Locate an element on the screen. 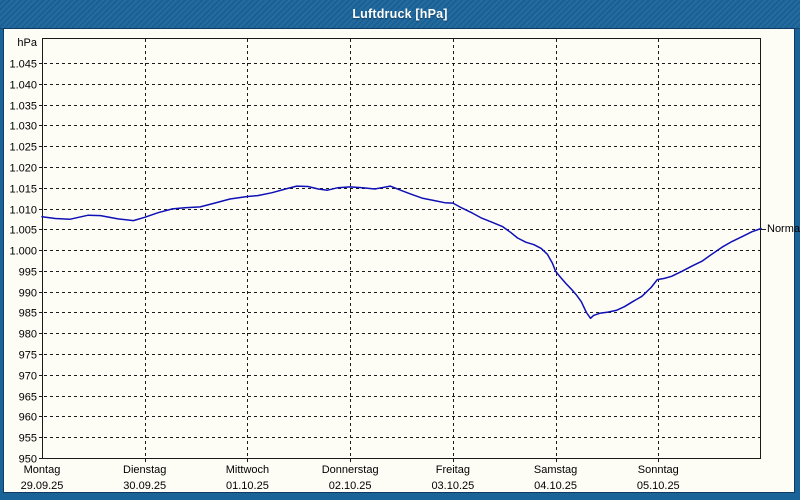 Image resolution: width=800 pixels, height=500 pixels. y-axis-tick-label: 995 is located at coordinates (28, 273).